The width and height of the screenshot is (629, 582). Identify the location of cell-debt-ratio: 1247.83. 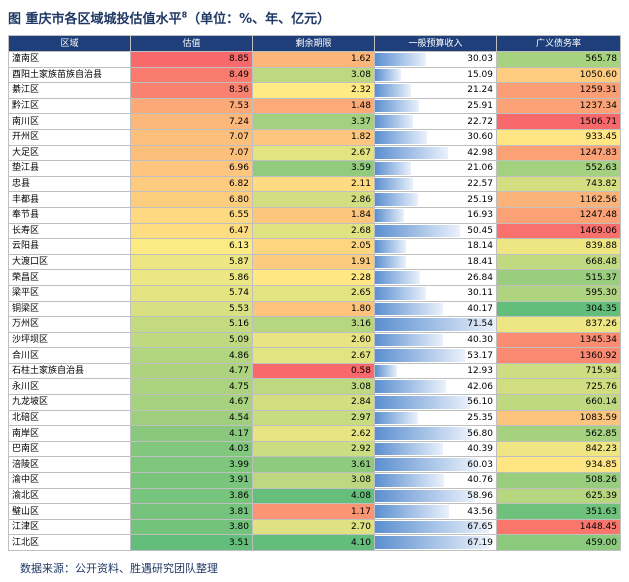
(558, 153).